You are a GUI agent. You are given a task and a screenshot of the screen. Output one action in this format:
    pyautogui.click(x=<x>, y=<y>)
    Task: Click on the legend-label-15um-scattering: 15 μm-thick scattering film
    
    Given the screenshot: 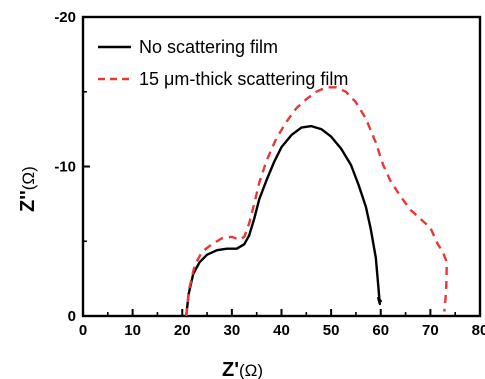 What is the action you would take?
    pyautogui.click(x=243, y=79)
    